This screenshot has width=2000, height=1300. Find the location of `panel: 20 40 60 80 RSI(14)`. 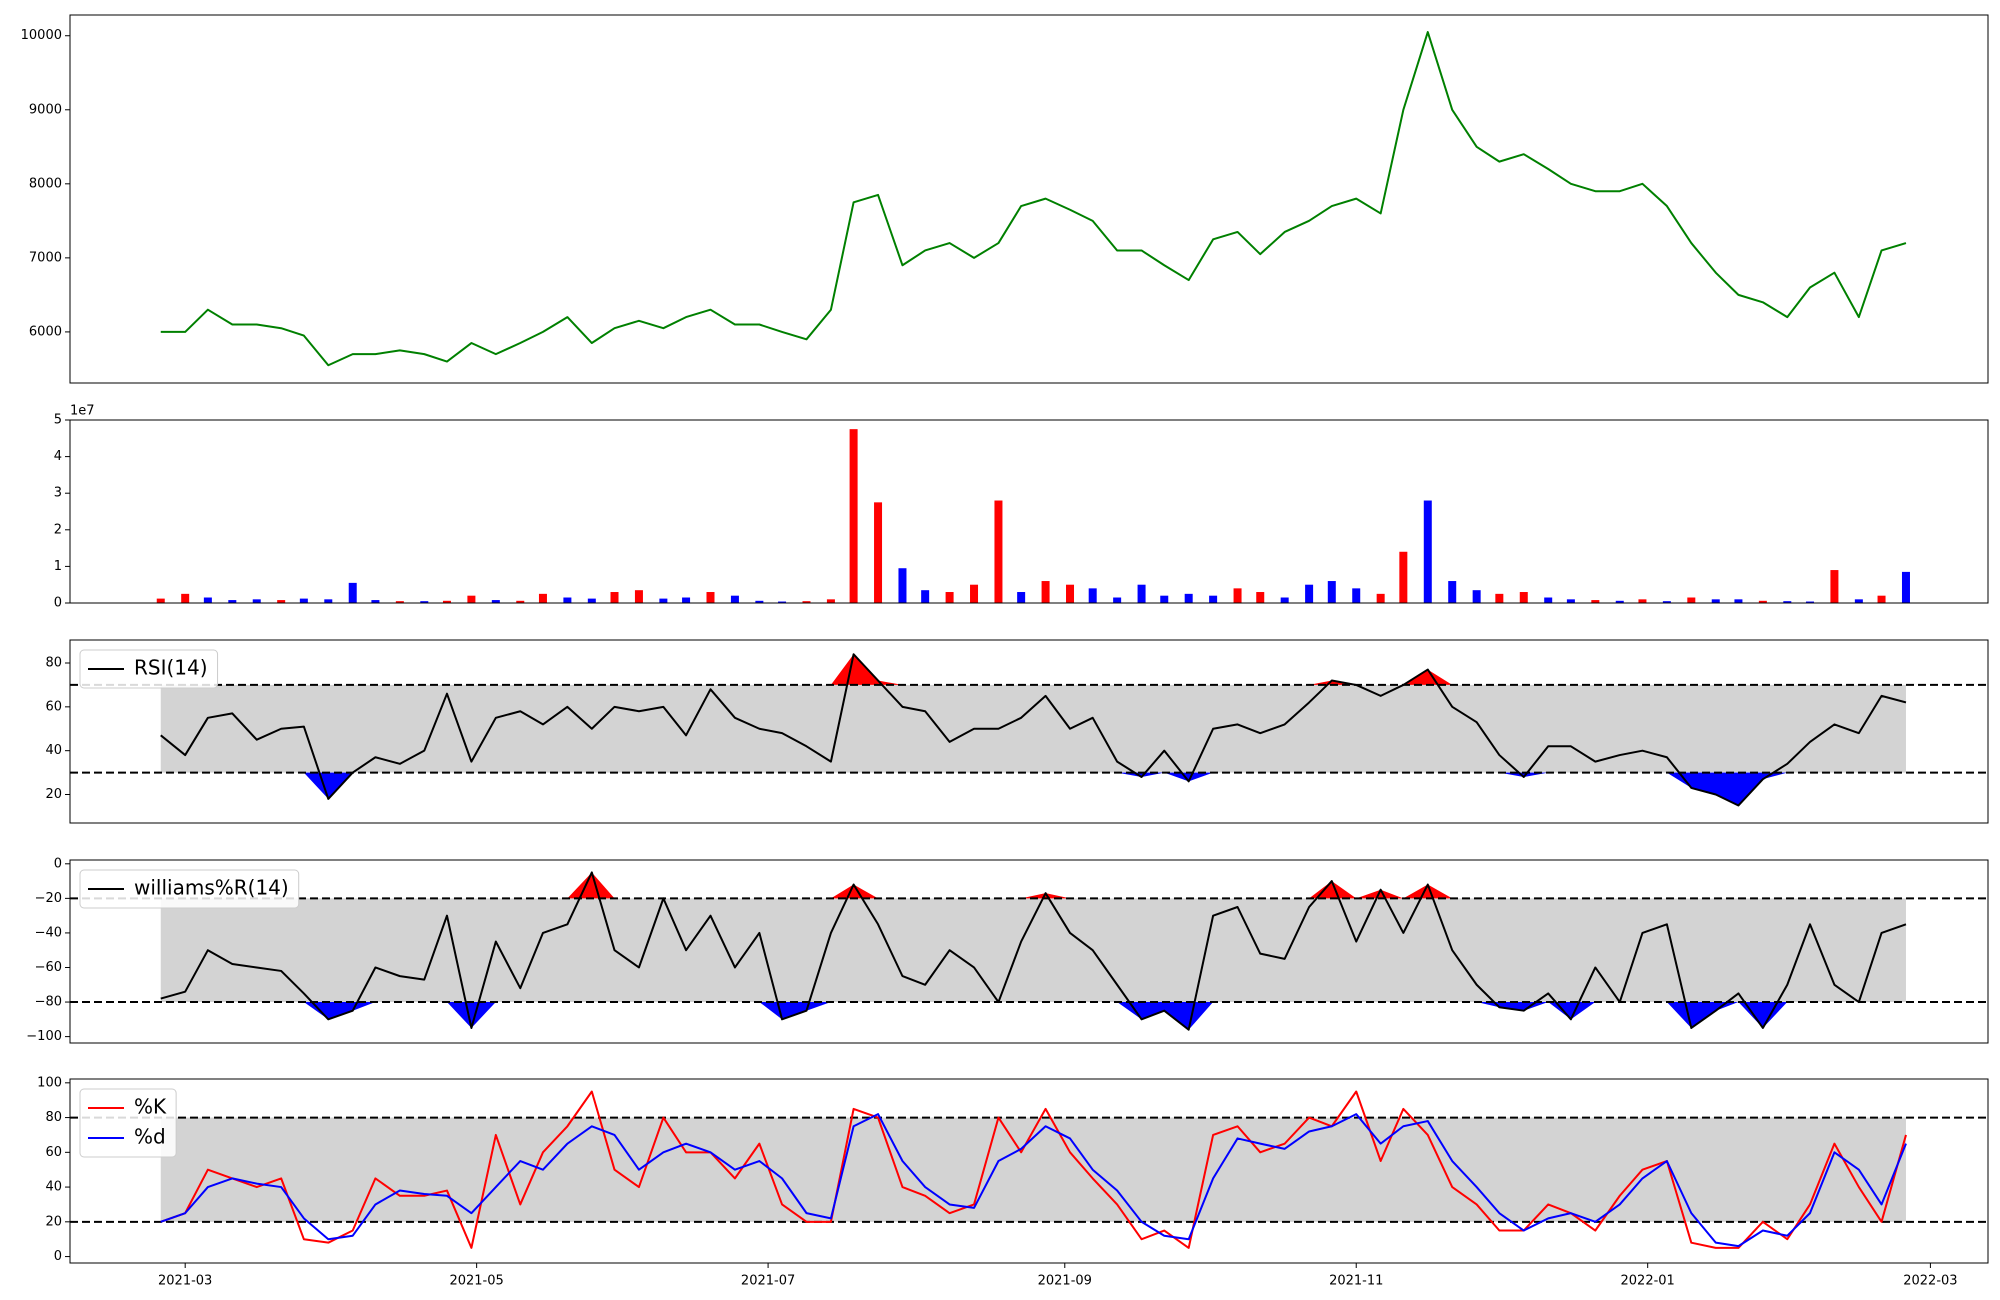

panel: 20 40 60 80 RSI(14) is located at coordinates (1017, 731).